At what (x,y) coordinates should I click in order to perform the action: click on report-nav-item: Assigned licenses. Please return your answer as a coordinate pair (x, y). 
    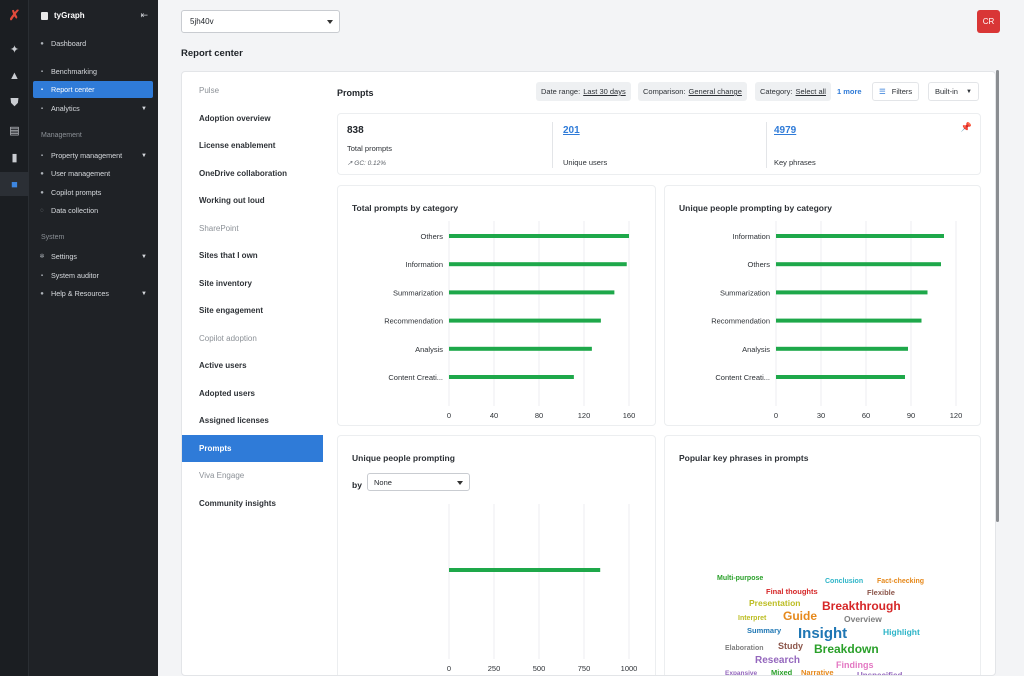
    Looking at the image, I should click on (234, 420).